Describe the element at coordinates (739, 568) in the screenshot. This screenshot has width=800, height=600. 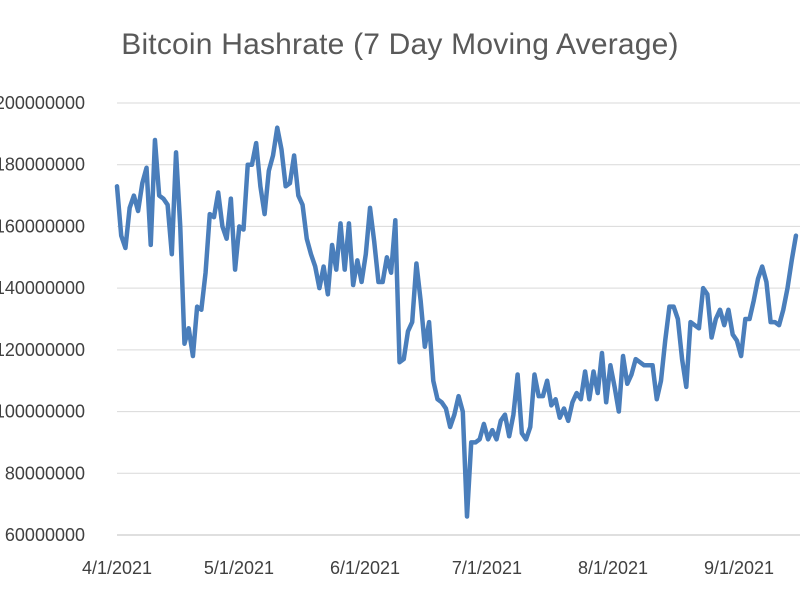
I see `x-tick-label: 9/1/2021` at that location.